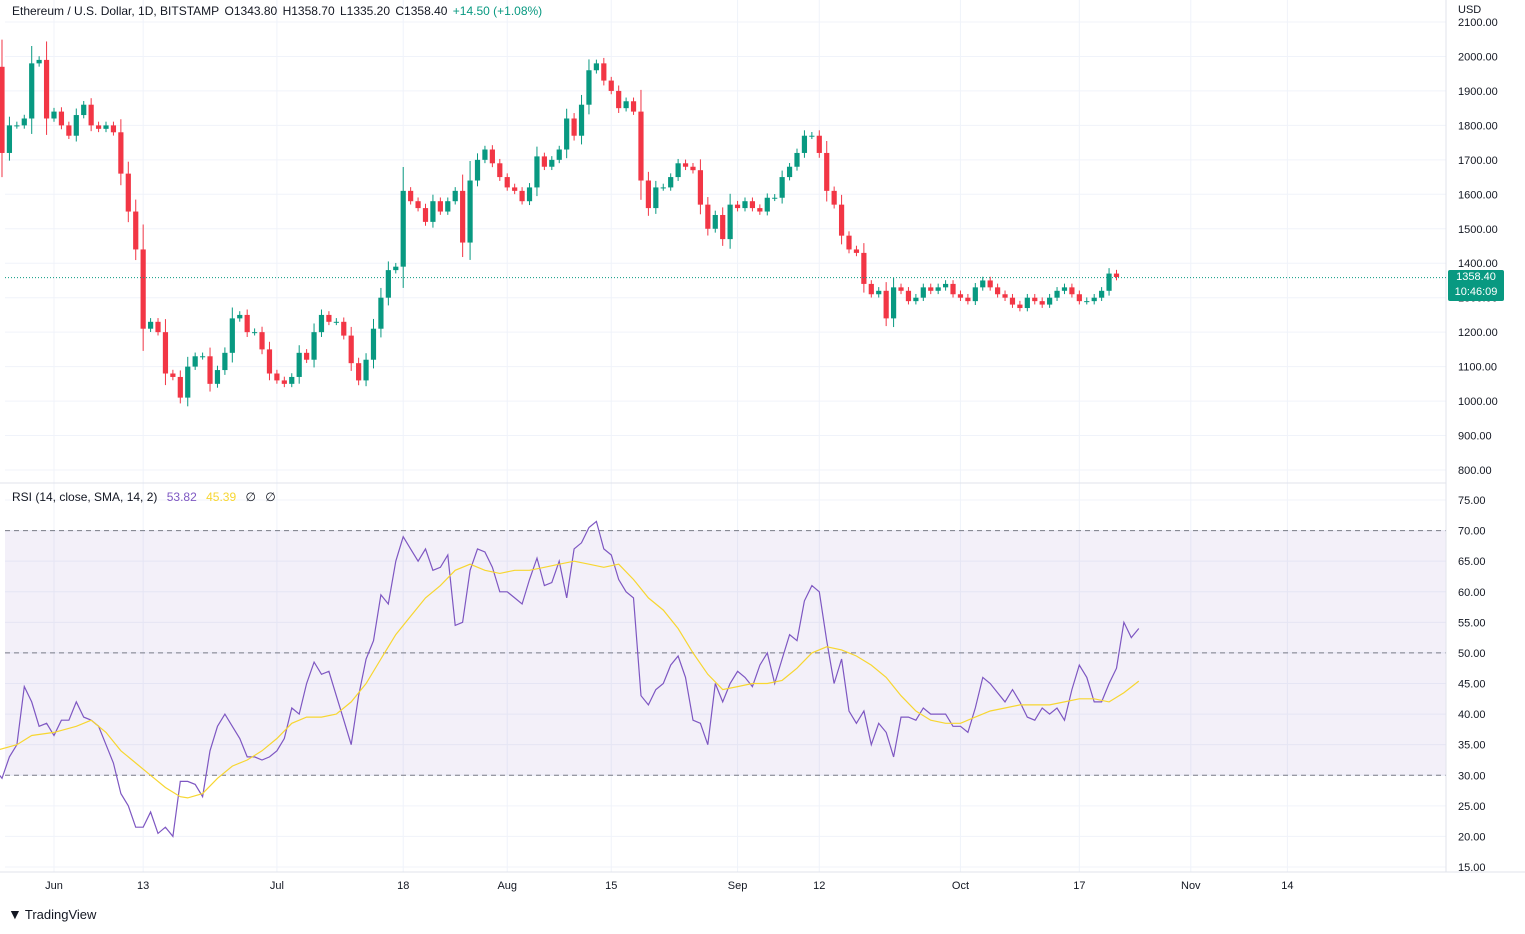 The width and height of the screenshot is (1525, 934). I want to click on rsi-ma-value: 45.39, so click(221, 497).